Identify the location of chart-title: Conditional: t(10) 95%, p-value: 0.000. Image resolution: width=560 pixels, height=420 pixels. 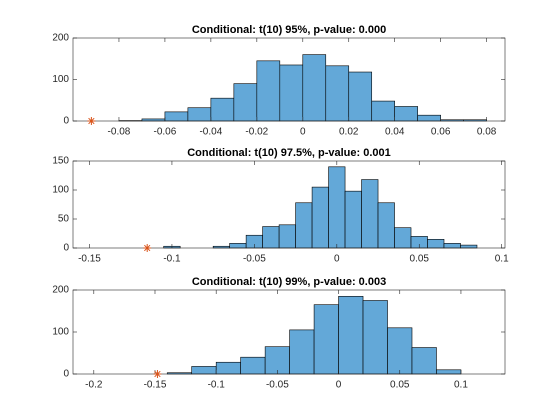
(289, 30).